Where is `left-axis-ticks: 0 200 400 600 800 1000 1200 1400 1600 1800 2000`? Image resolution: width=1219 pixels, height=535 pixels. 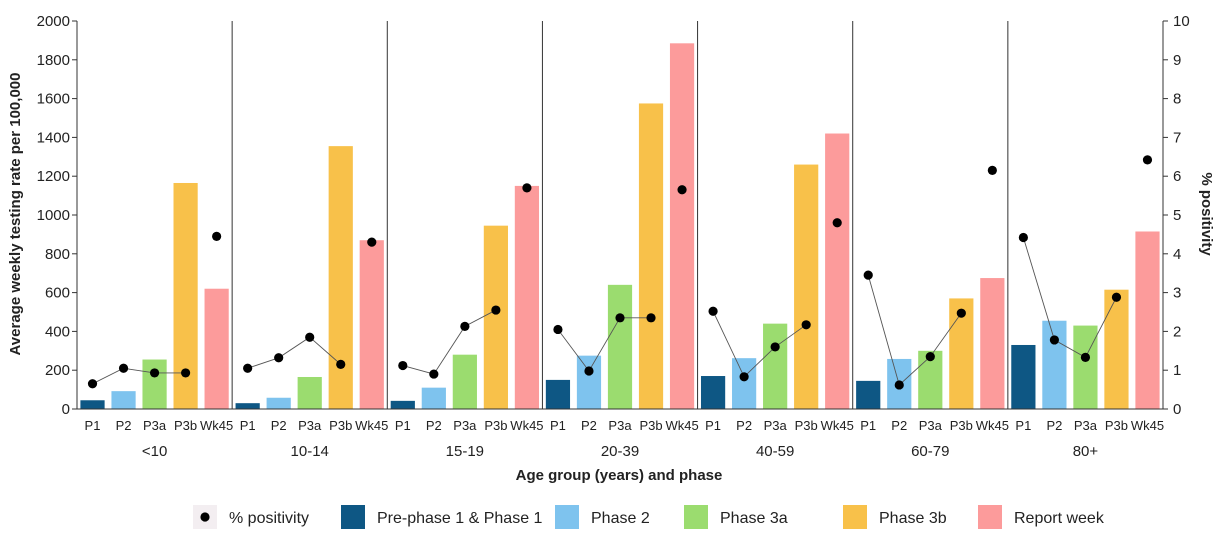 left-axis-ticks: 0 200 400 600 800 1000 1200 1400 1600 1800 2000 is located at coordinates (57, 215).